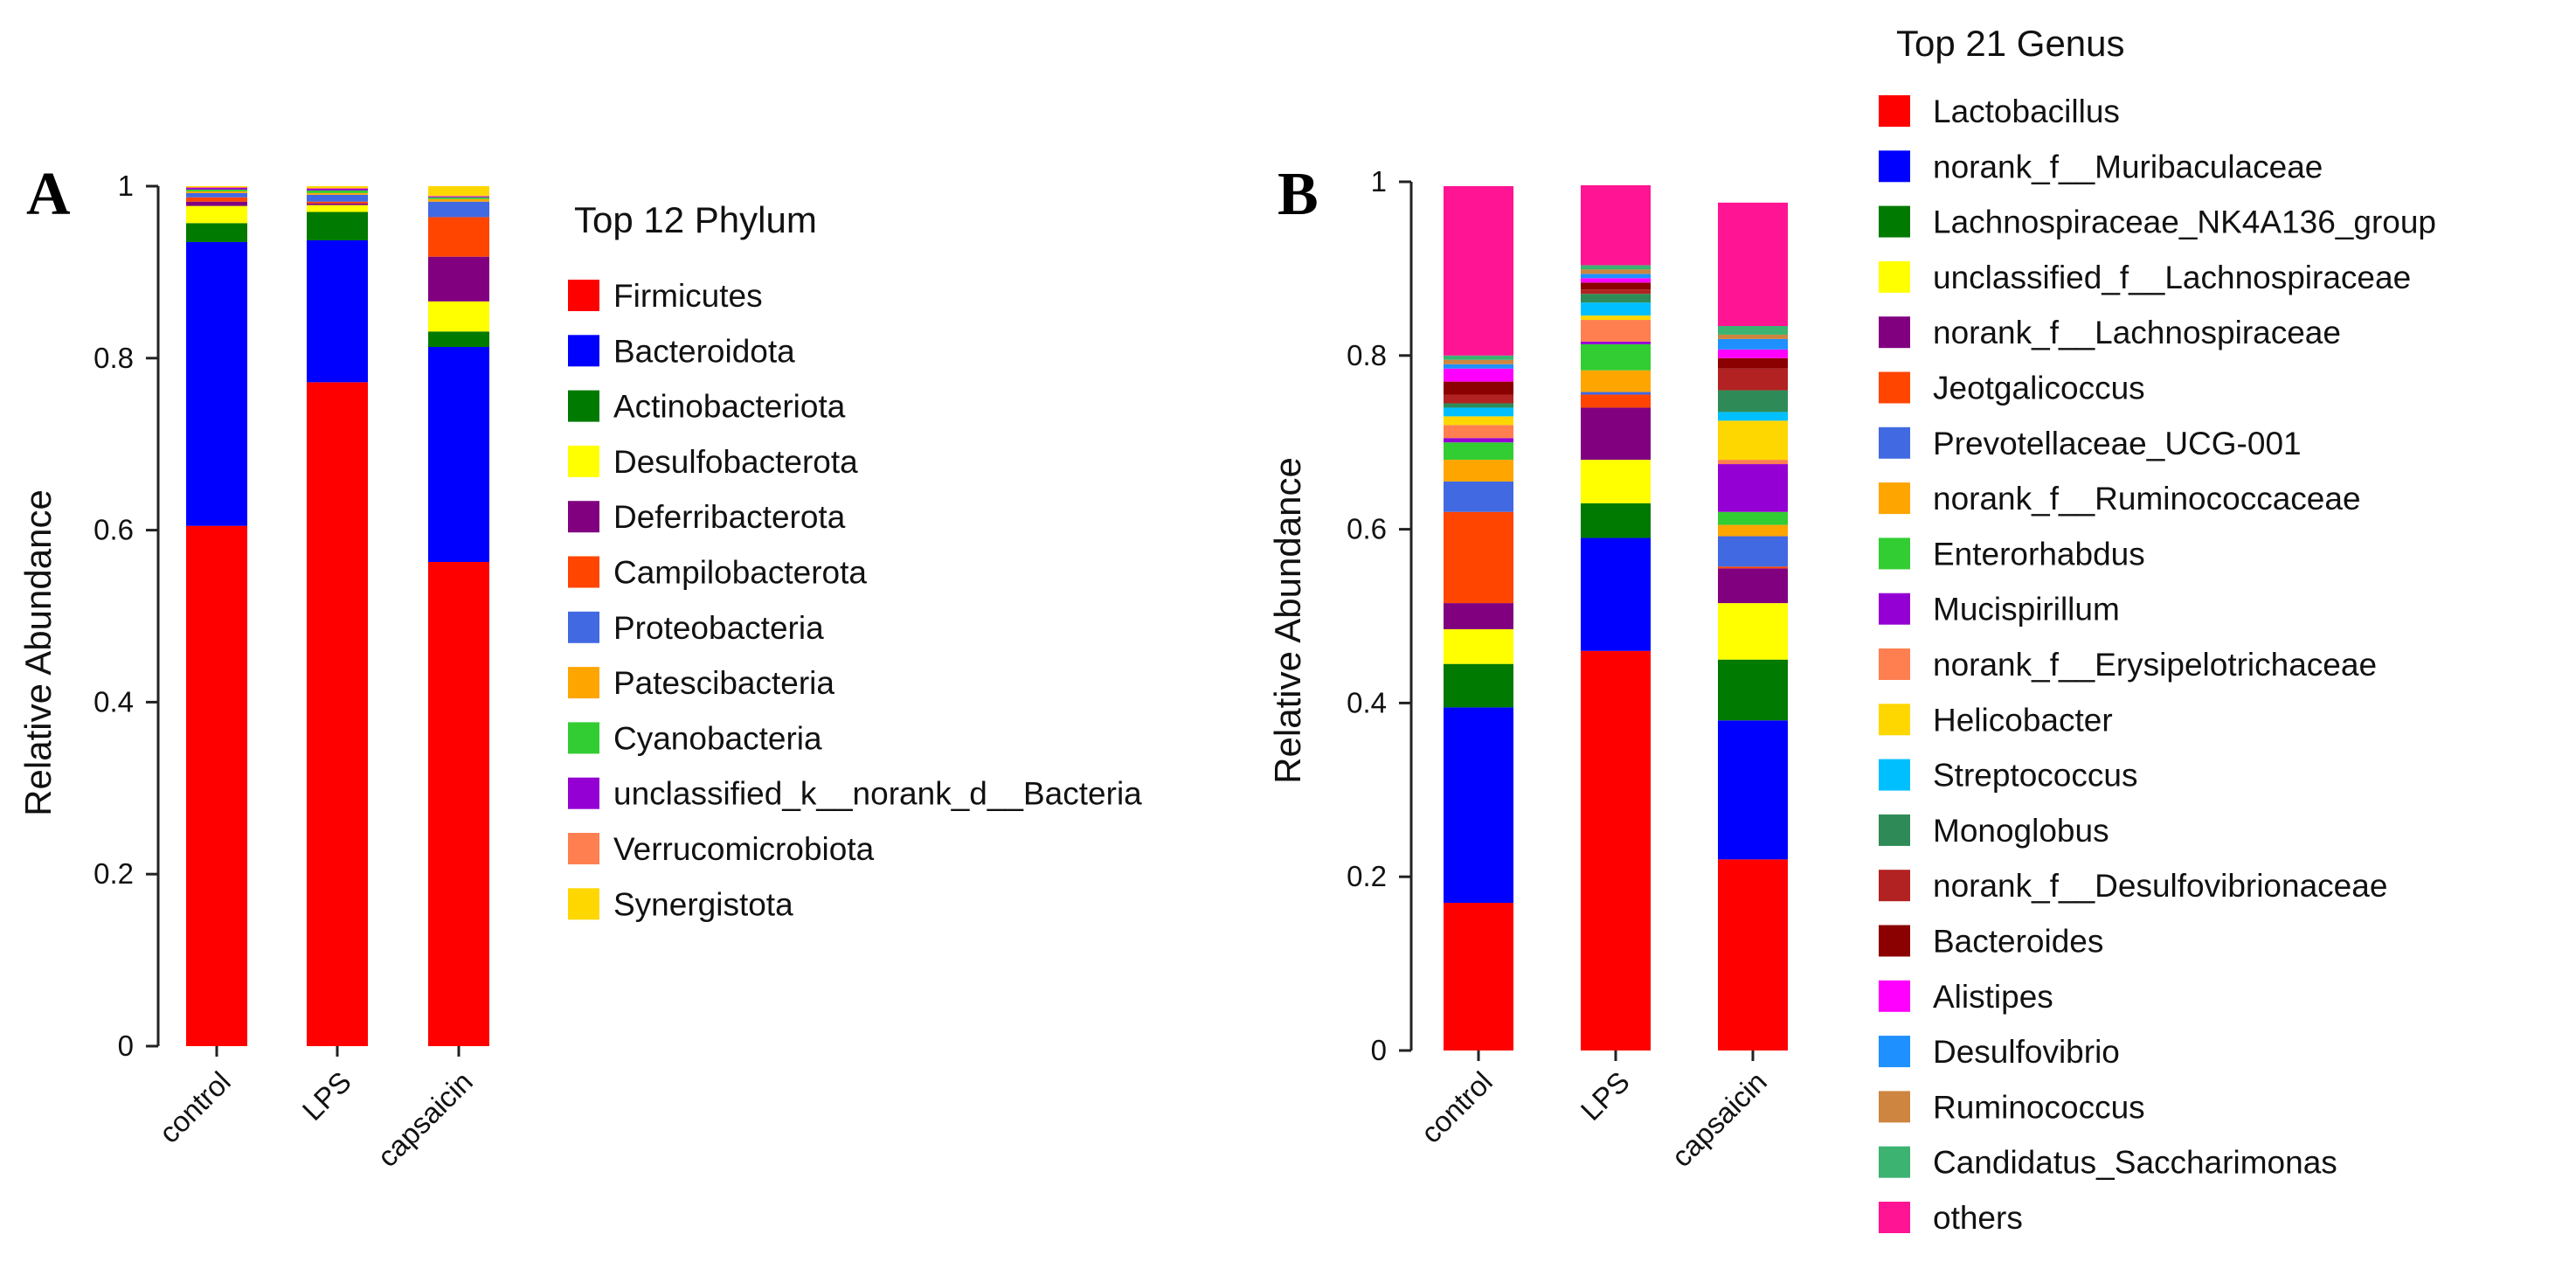  What do you see at coordinates (1478, 421) in the screenshot?
I see `bar-segment-control-Helicobacter` at bounding box center [1478, 421].